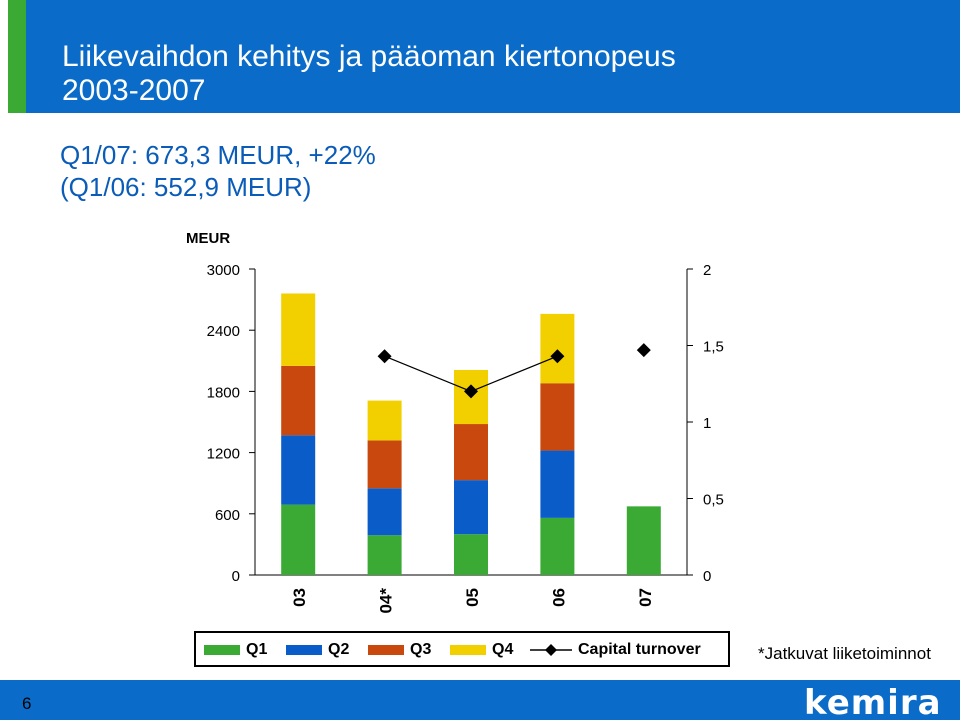  What do you see at coordinates (707, 576) in the screenshot?
I see `y2-tick-label: 0` at bounding box center [707, 576].